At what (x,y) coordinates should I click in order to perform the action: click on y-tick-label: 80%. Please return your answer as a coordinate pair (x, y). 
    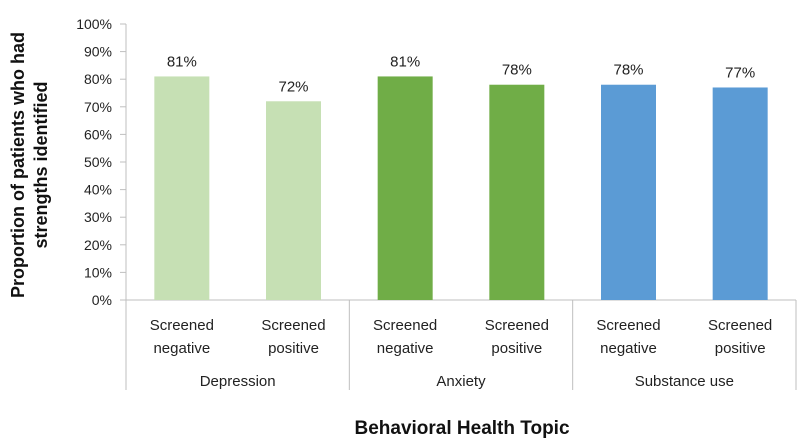
    Looking at the image, I should click on (98, 79).